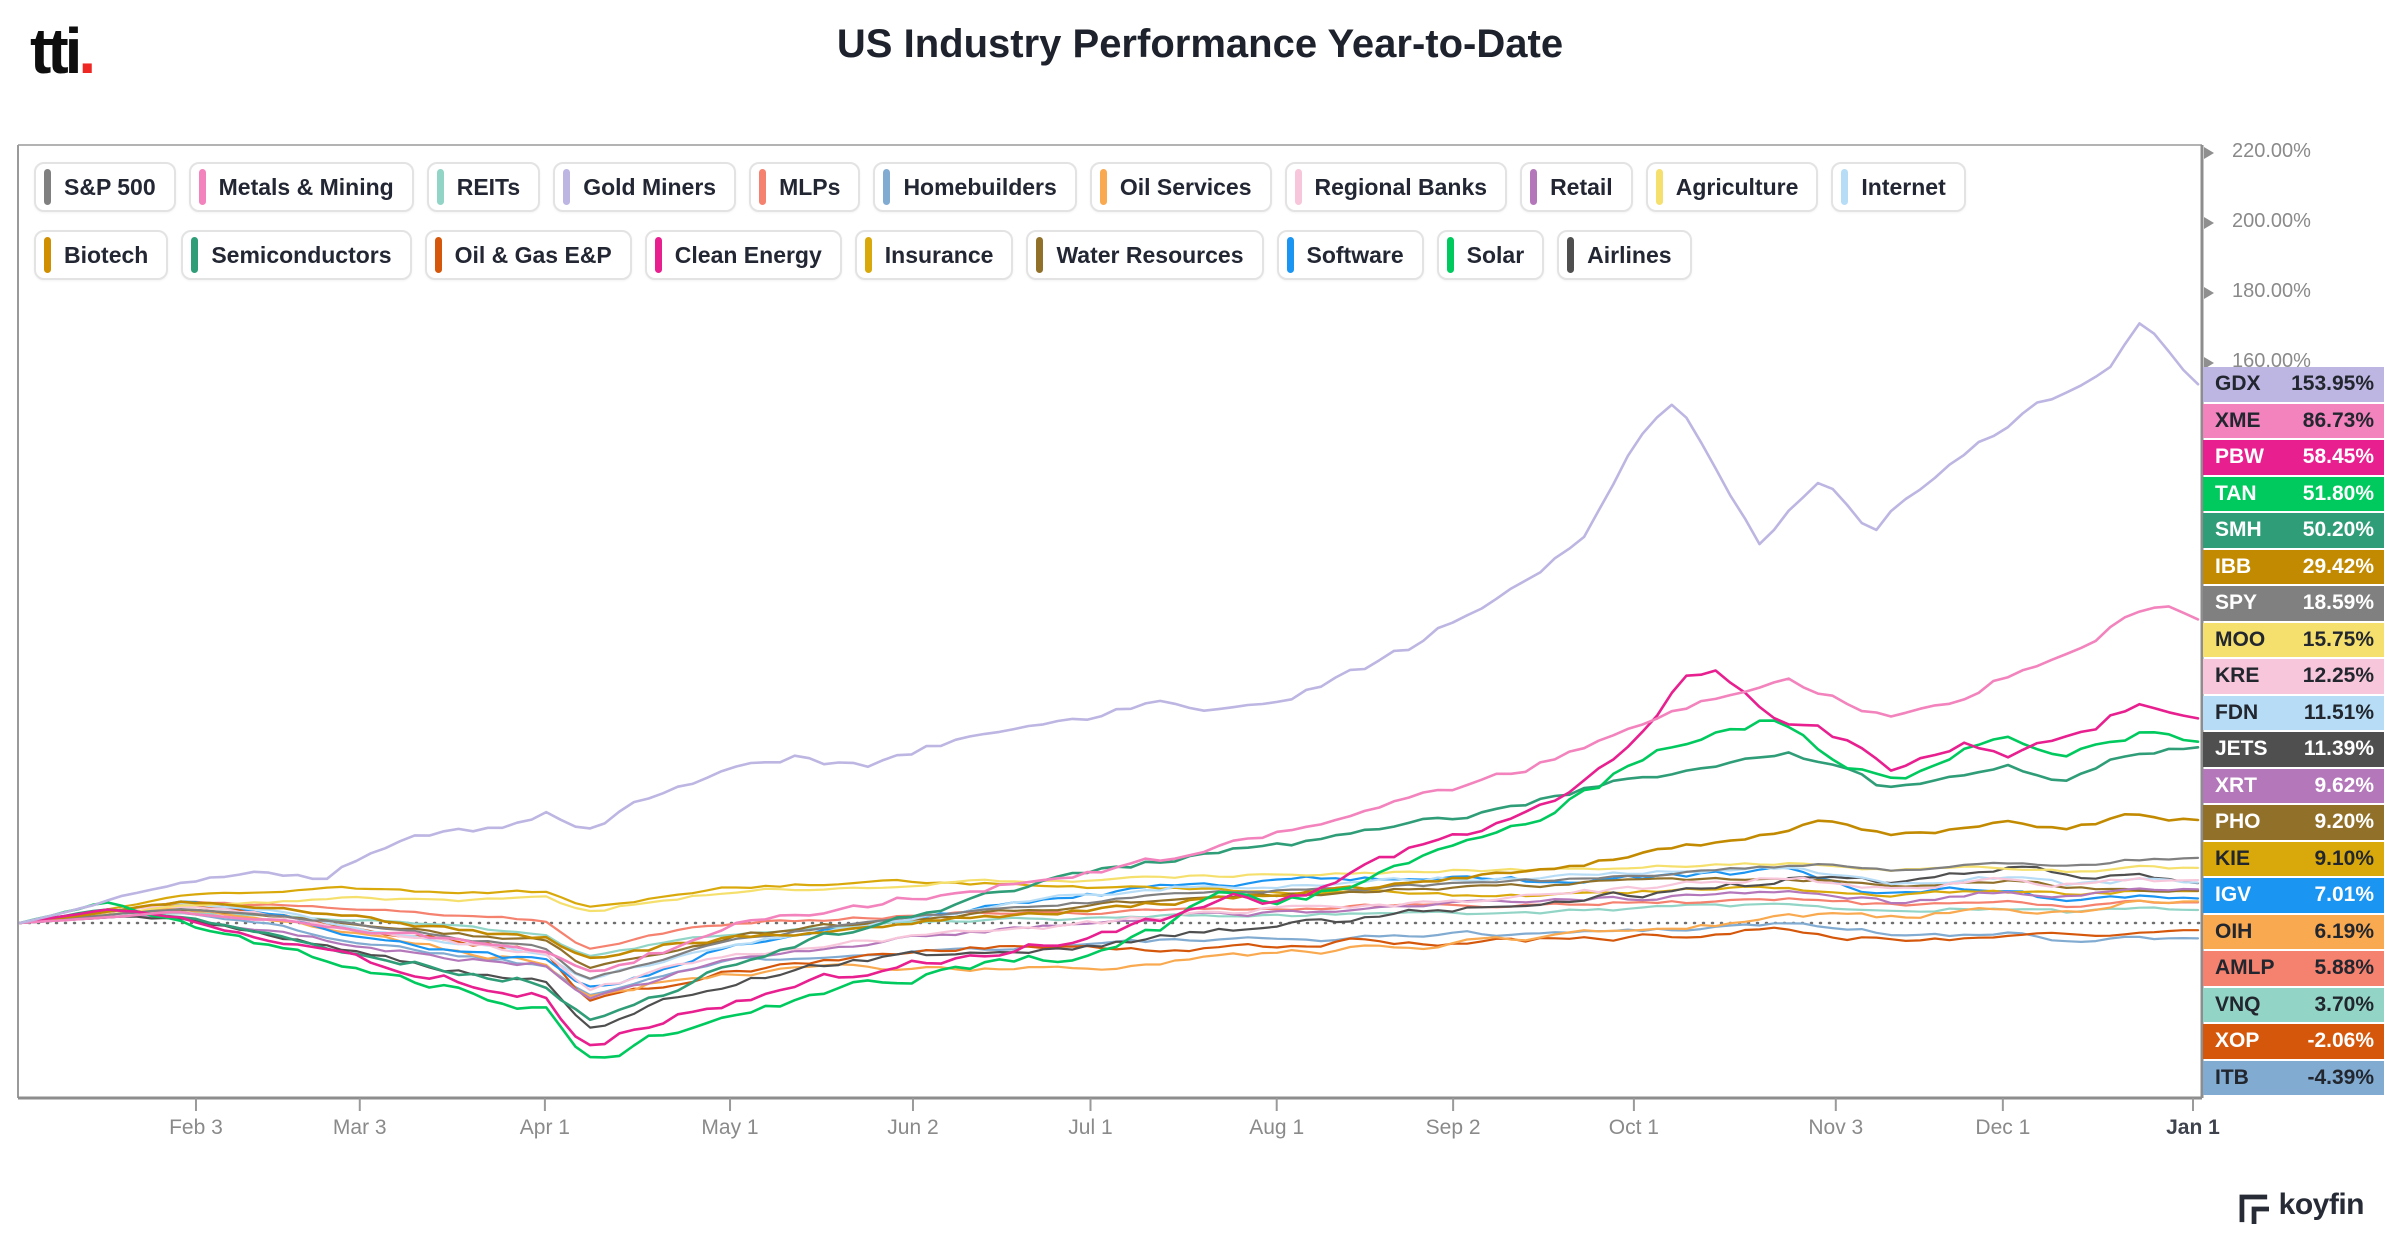  I want to click on ticker-badge-gdx: GDX 153.95%, so click(2293, 384).